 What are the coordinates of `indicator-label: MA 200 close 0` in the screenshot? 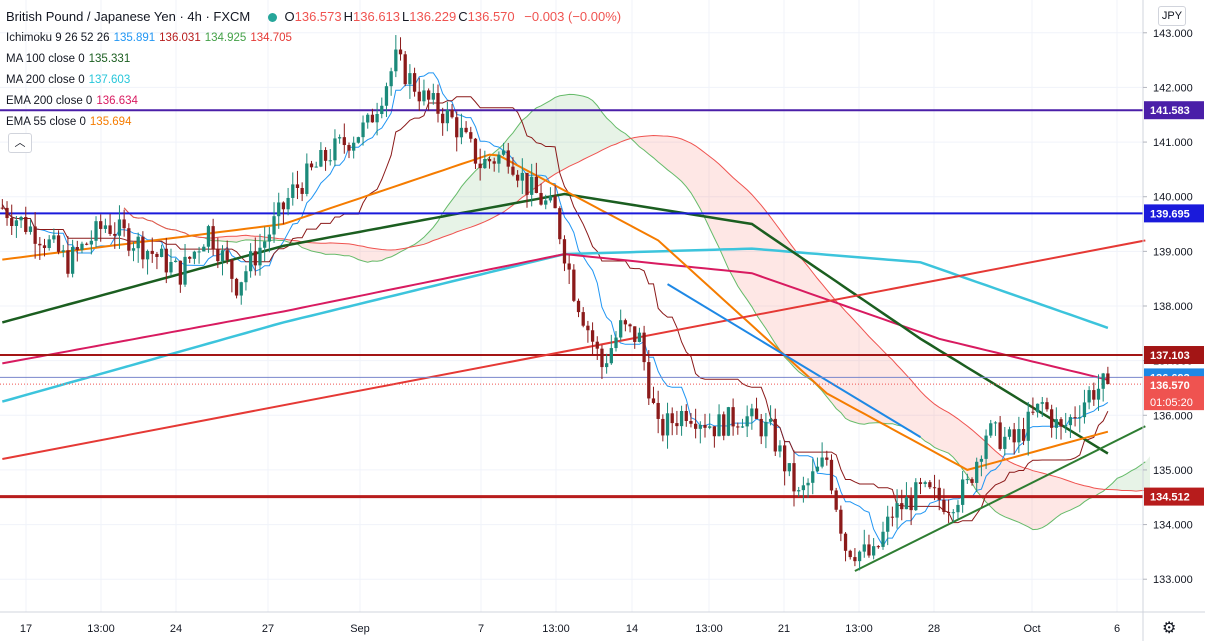 It's located at (45, 80).